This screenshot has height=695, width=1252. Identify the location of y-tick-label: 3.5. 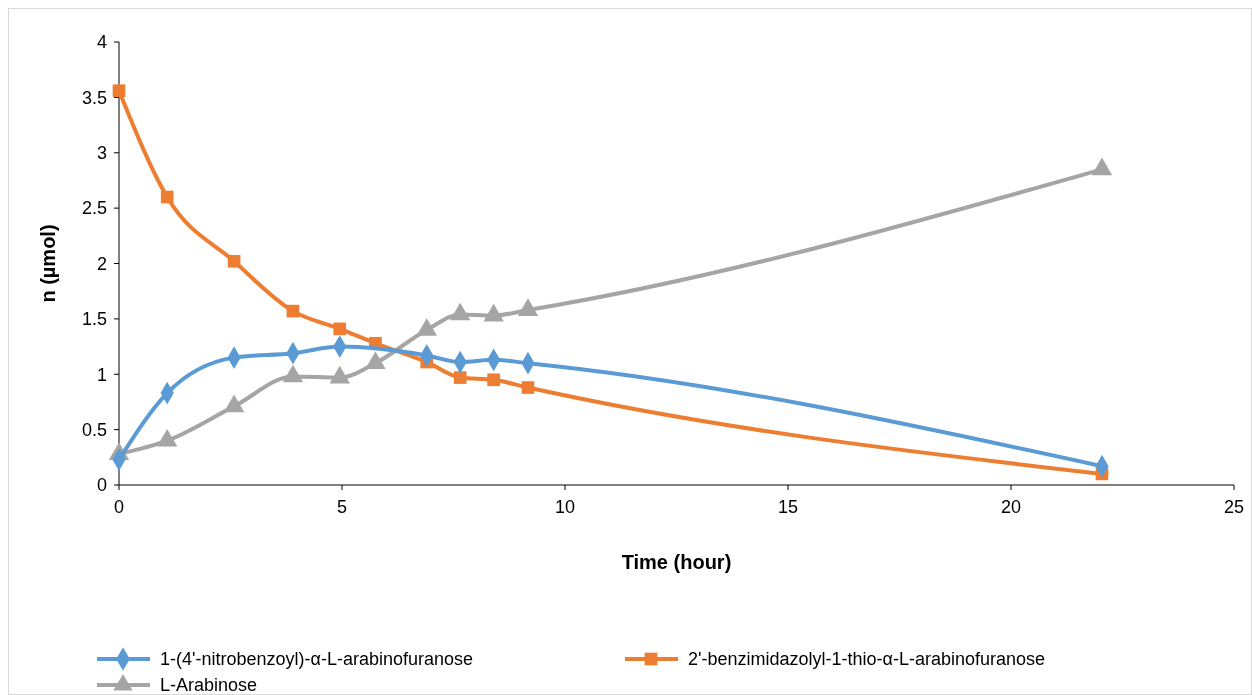
(94, 97).